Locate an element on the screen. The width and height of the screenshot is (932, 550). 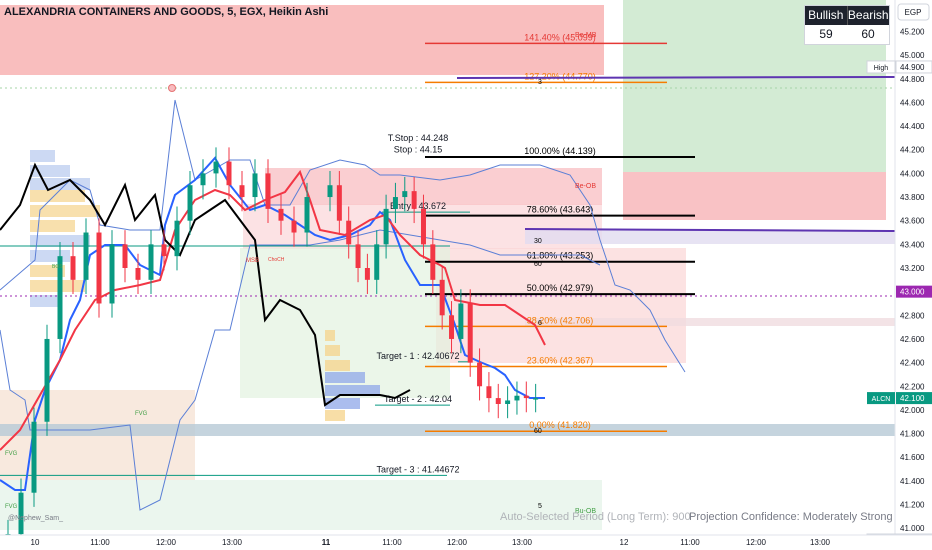
y-tick-label: 41.000 is located at coordinates (912, 528).